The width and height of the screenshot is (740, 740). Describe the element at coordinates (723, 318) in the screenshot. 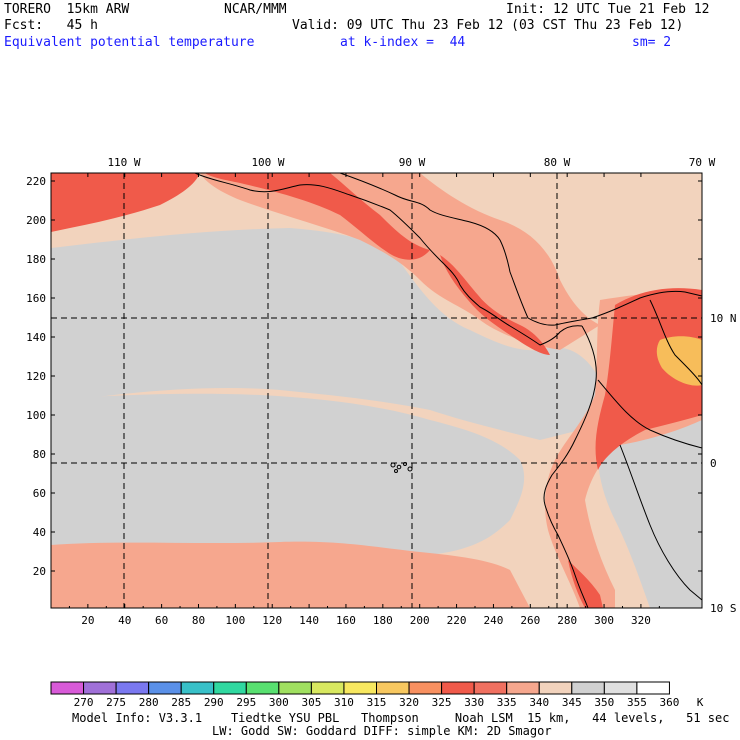

I see `latitude-label: 10 N` at that location.